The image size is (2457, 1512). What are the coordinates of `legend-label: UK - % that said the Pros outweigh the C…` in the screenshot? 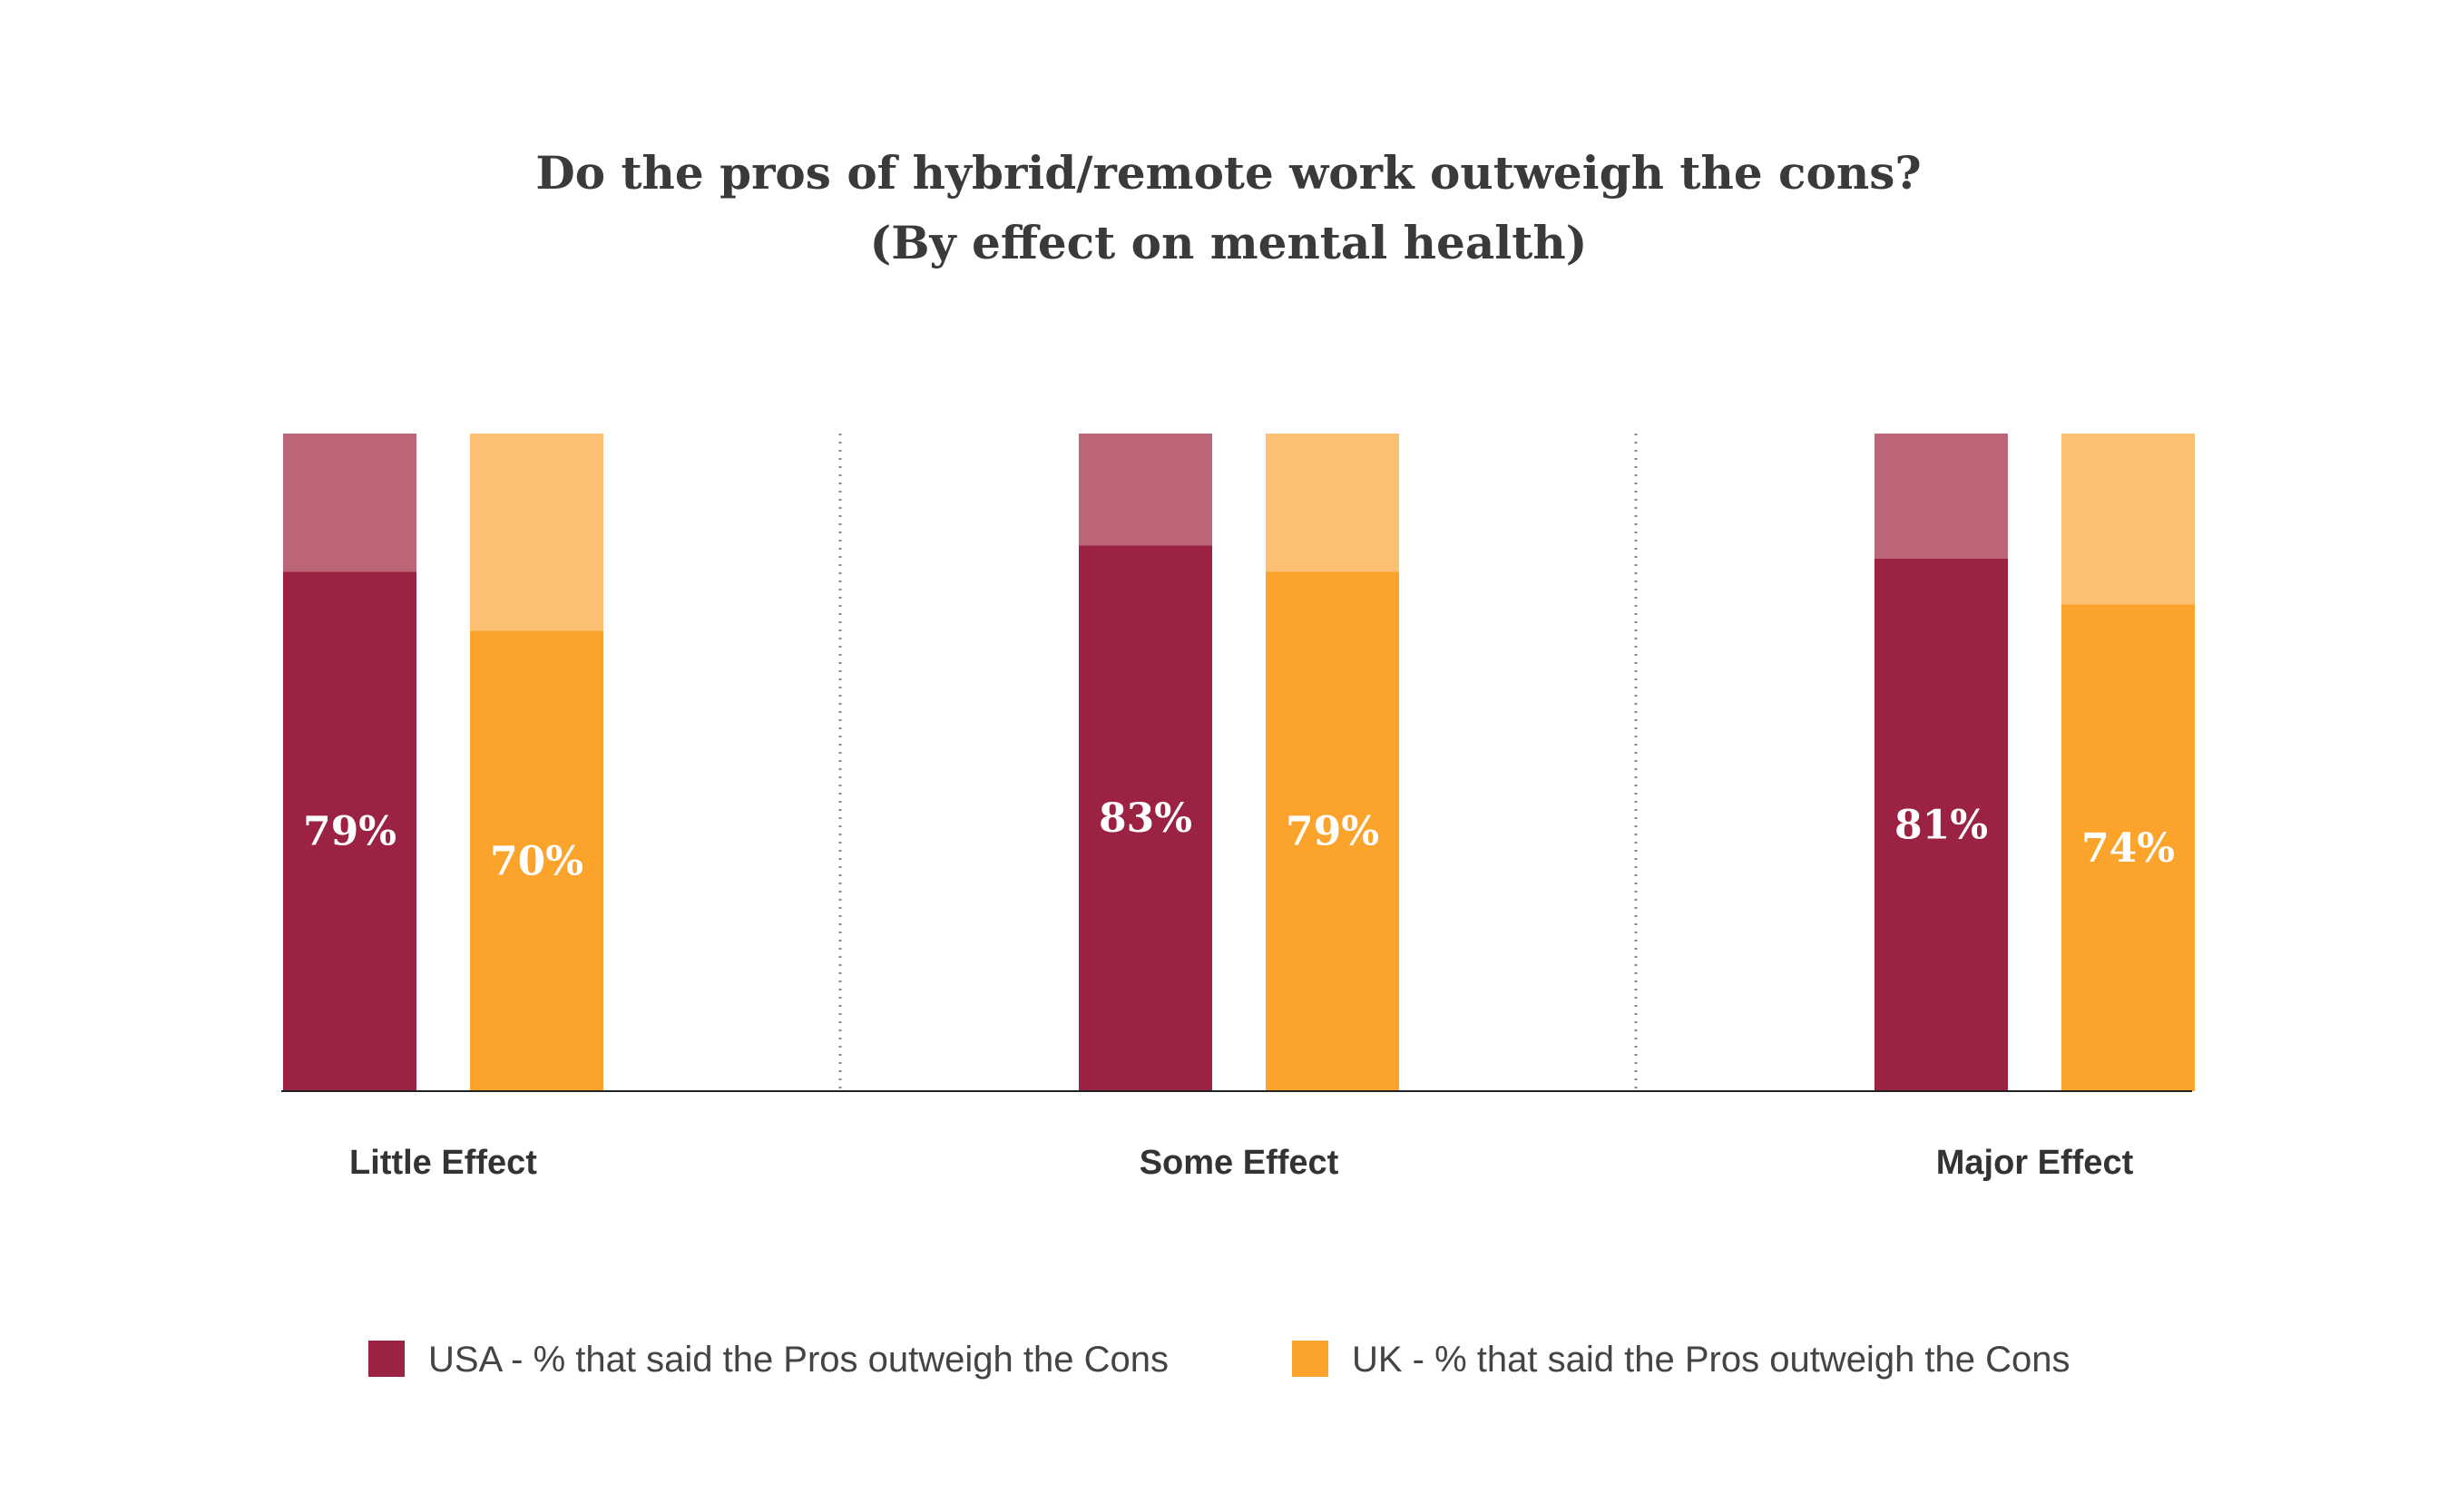 It's located at (1711, 1360).